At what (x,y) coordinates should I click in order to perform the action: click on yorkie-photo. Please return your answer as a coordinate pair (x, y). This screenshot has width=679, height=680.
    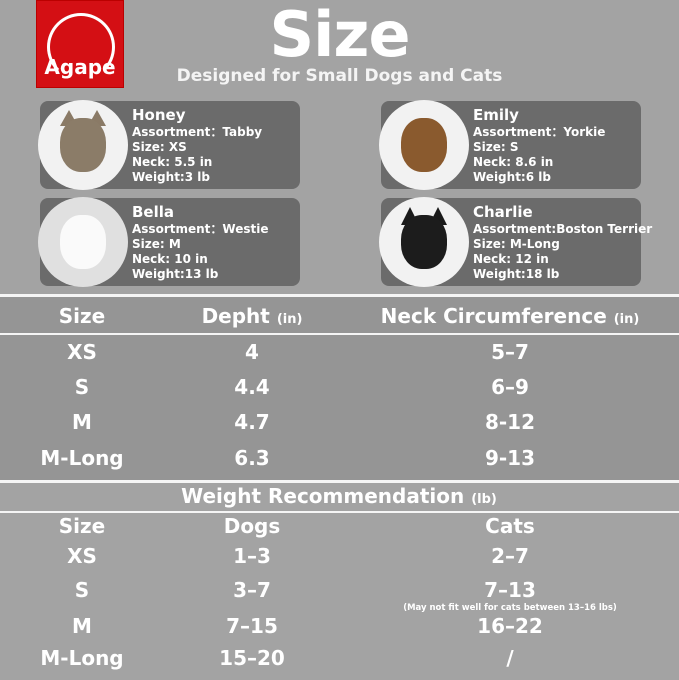
    Looking at the image, I should click on (424, 145).